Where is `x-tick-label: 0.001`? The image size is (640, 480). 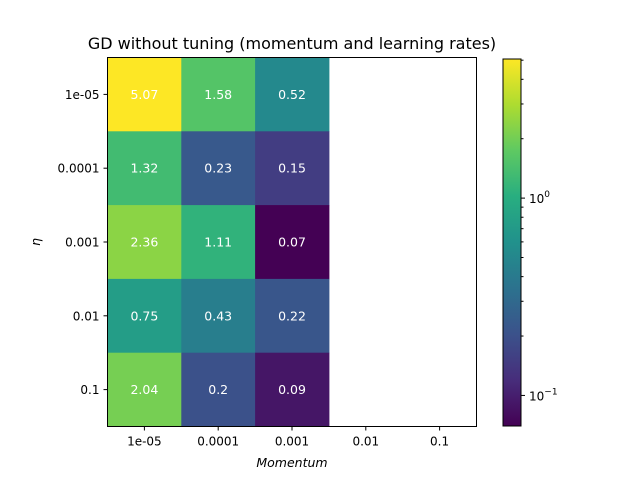 x-tick-label: 0.001 is located at coordinates (292, 442).